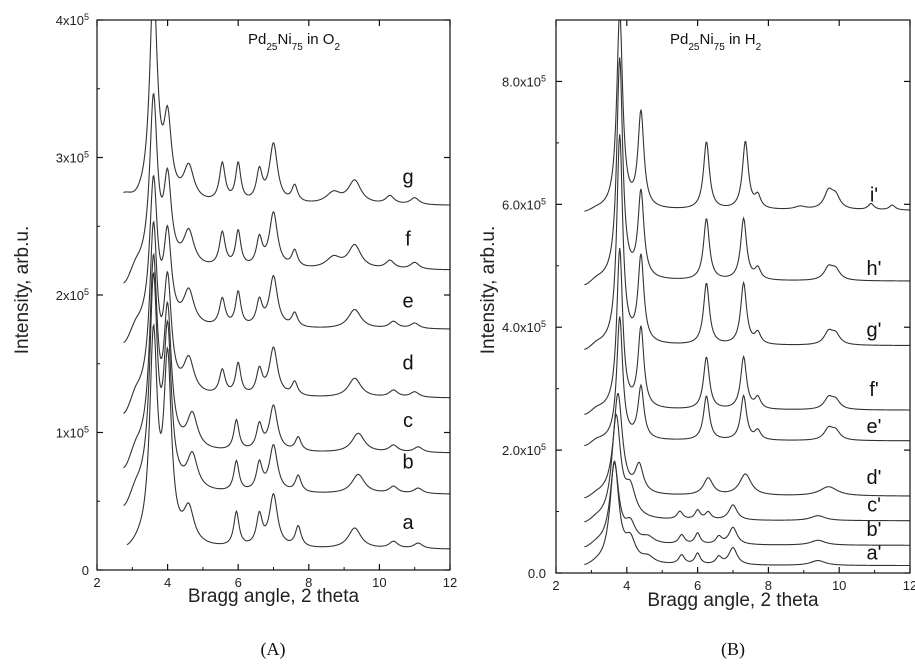  What do you see at coordinates (524, 204) in the screenshot?
I see `y-tick-label: 6.0x105` at bounding box center [524, 204].